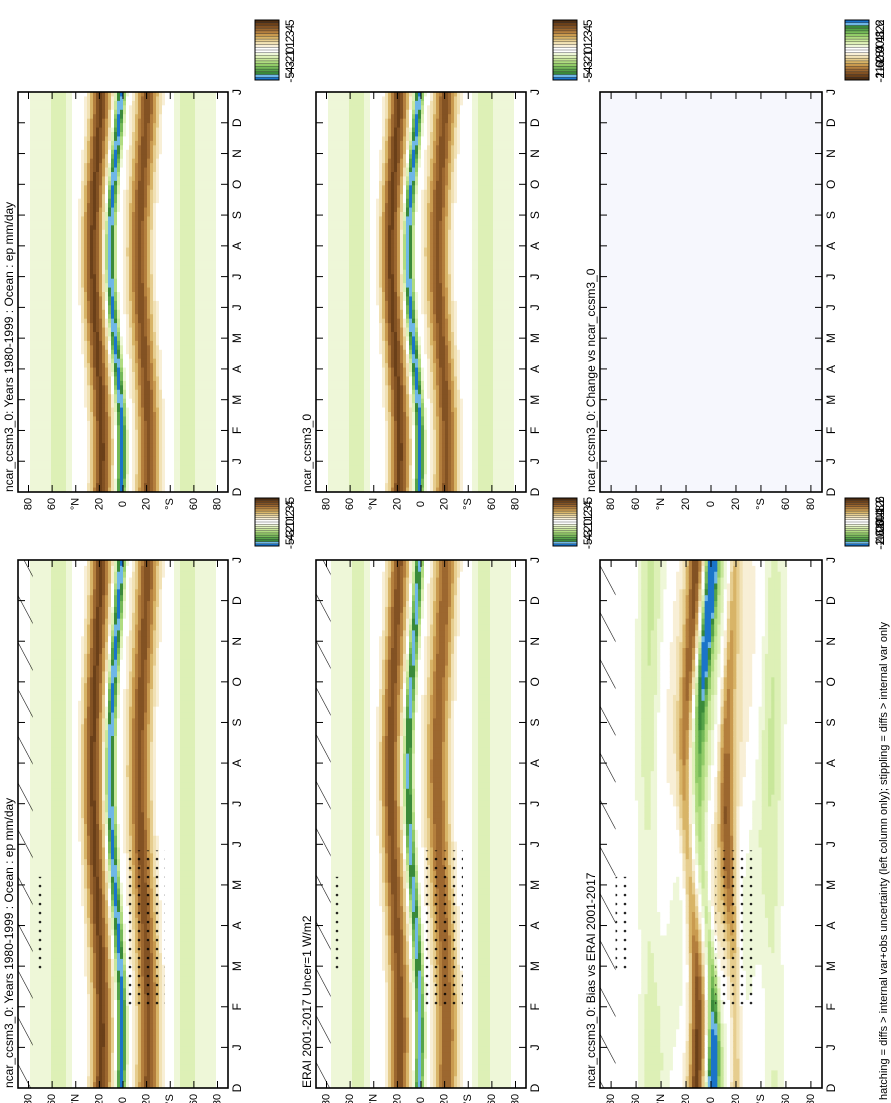  Describe the element at coordinates (123, 292) in the screenshot. I see `panel-field` at that location.